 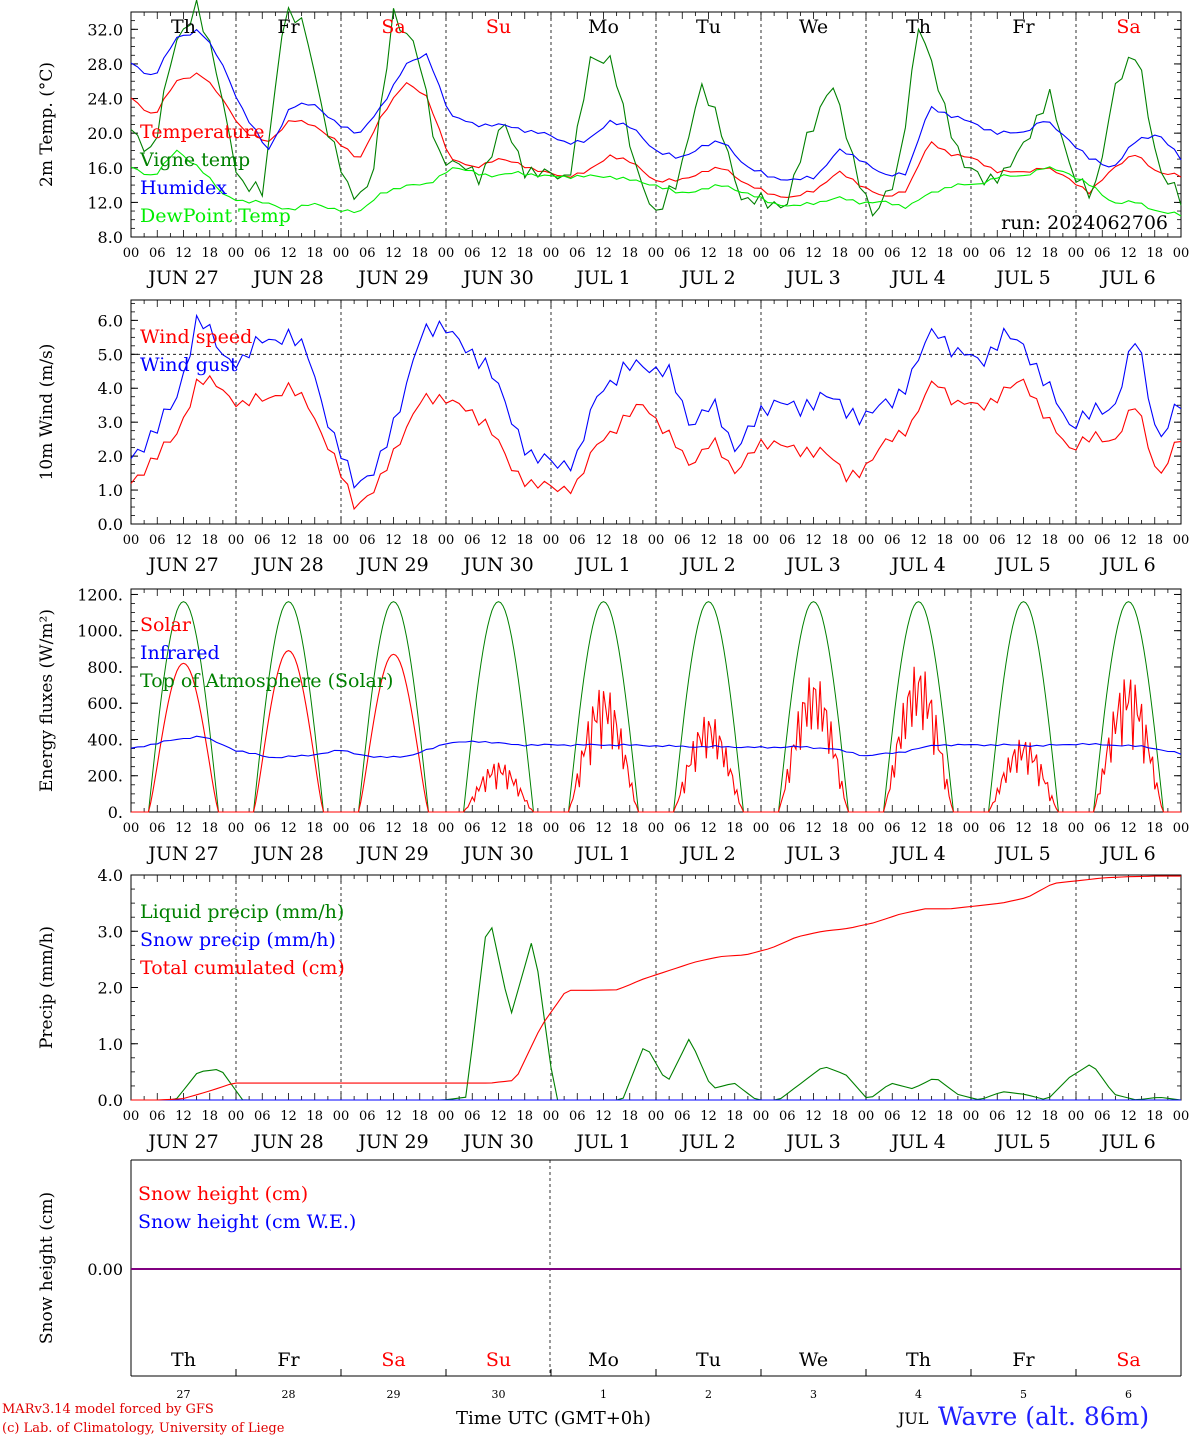 What do you see at coordinates (913, 1418) in the screenshot?
I see `month-label: JUL` at bounding box center [913, 1418].